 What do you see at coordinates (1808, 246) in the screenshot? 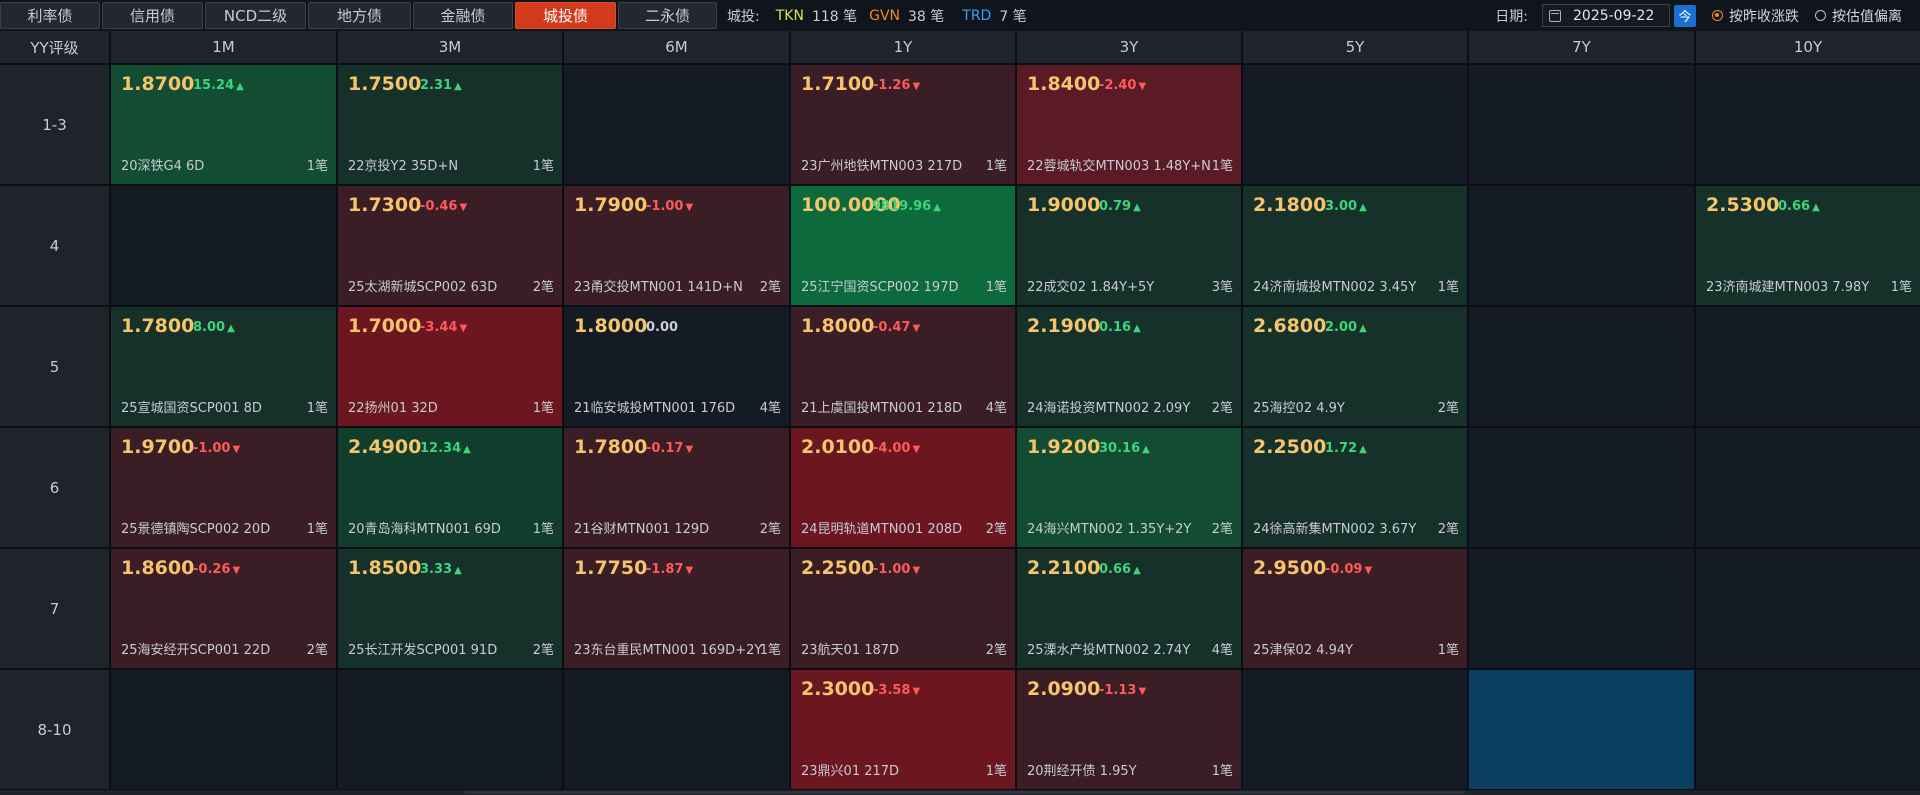
I see `quote-cell: 2.5300 0.66 ▲ 23济南城建MTN003 7.98Y 1笔` at bounding box center [1808, 246].